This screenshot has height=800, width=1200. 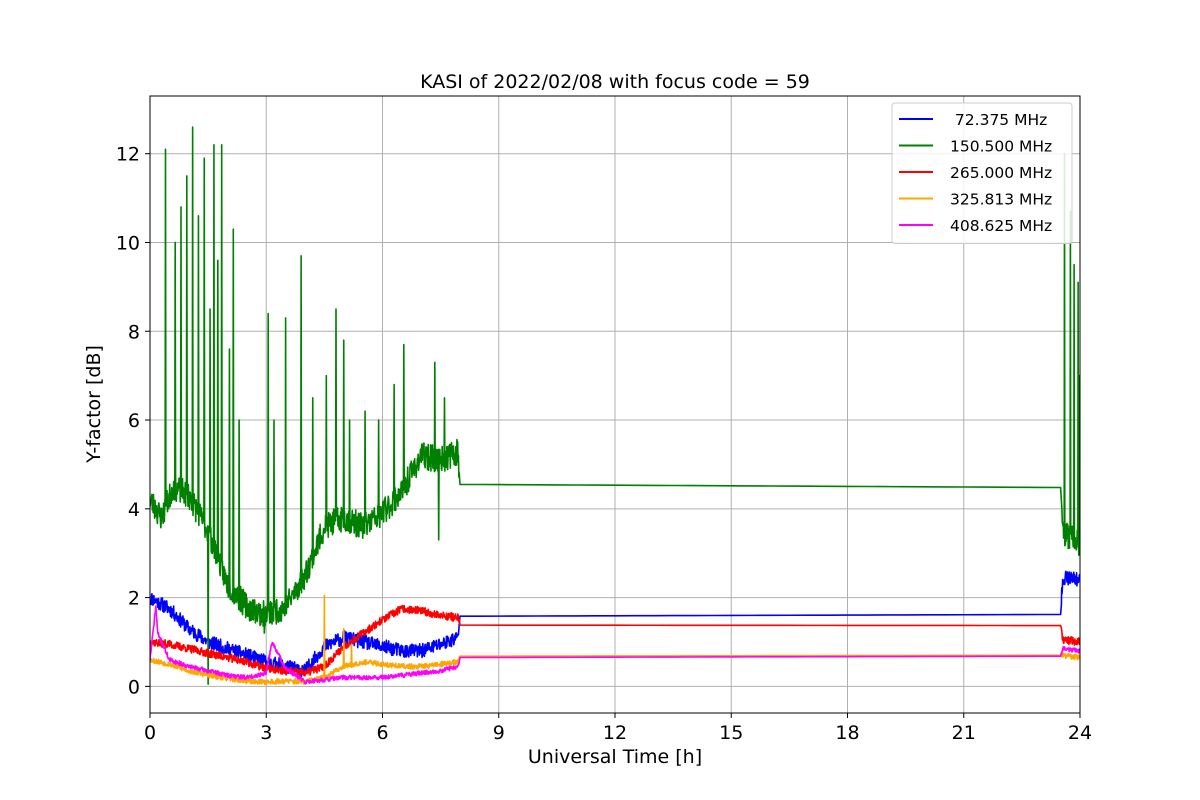 What do you see at coordinates (134, 421) in the screenshot?
I see `y-tick-label: 6` at bounding box center [134, 421].